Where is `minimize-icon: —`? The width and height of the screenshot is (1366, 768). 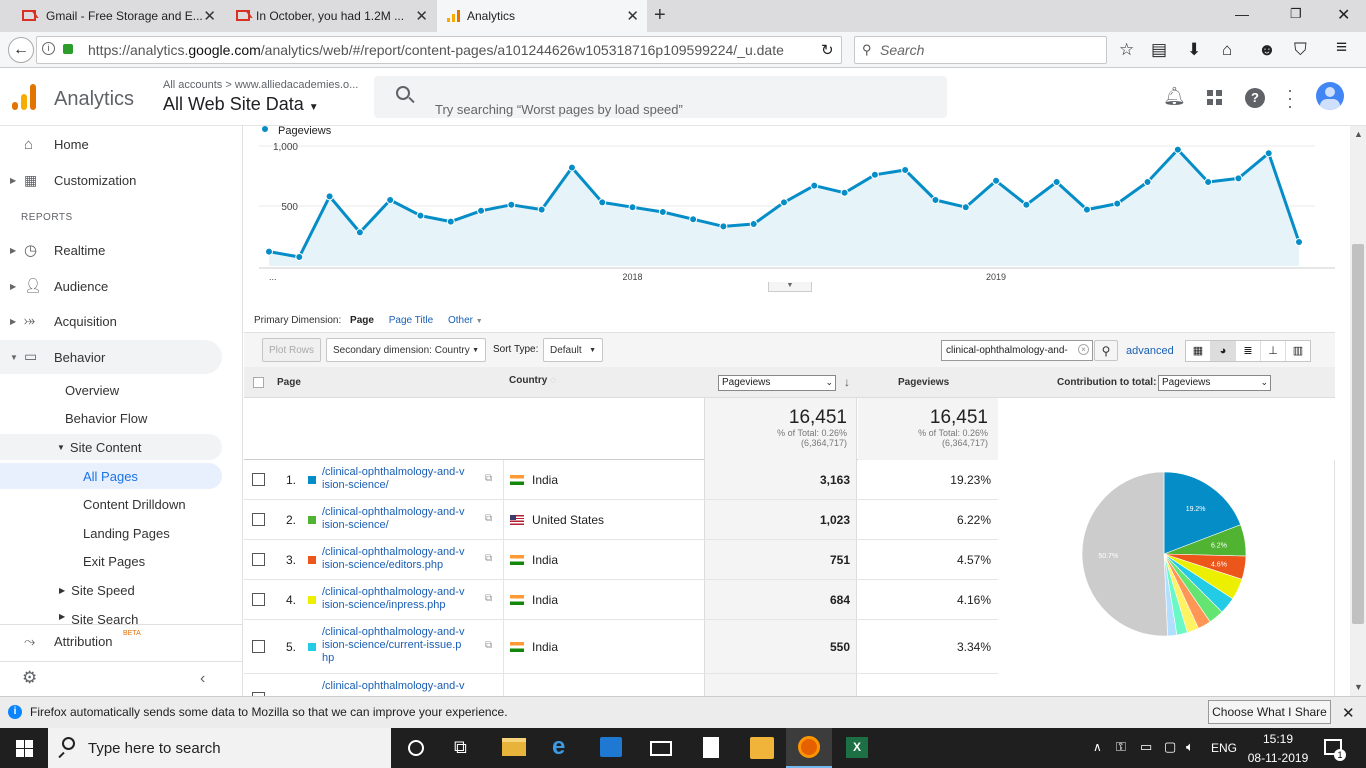 minimize-icon: — is located at coordinates (1242, 14).